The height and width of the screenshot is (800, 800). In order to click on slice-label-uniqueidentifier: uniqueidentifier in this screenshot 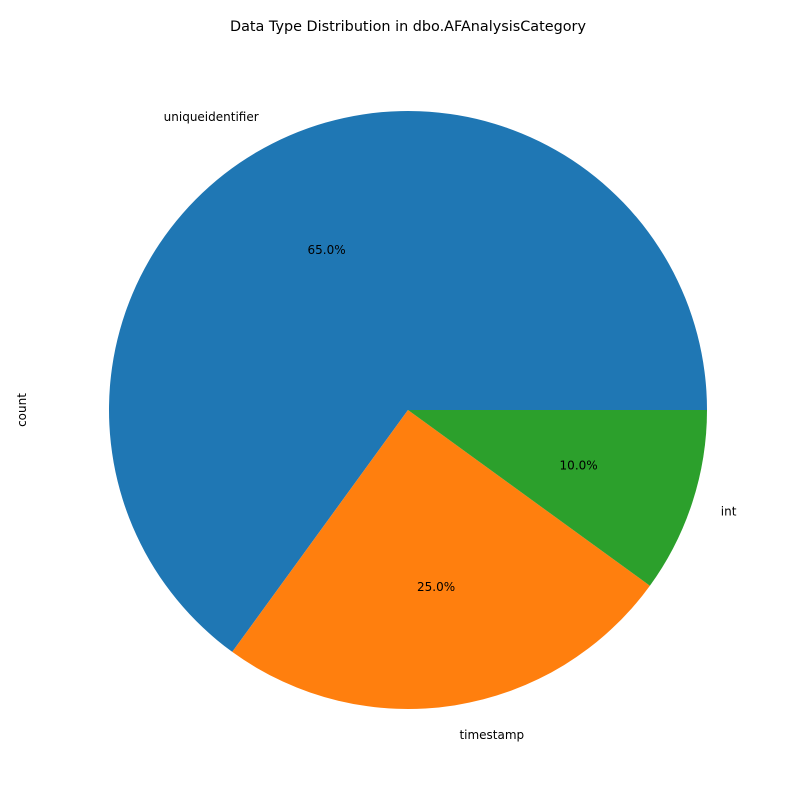, I will do `click(211, 117)`.